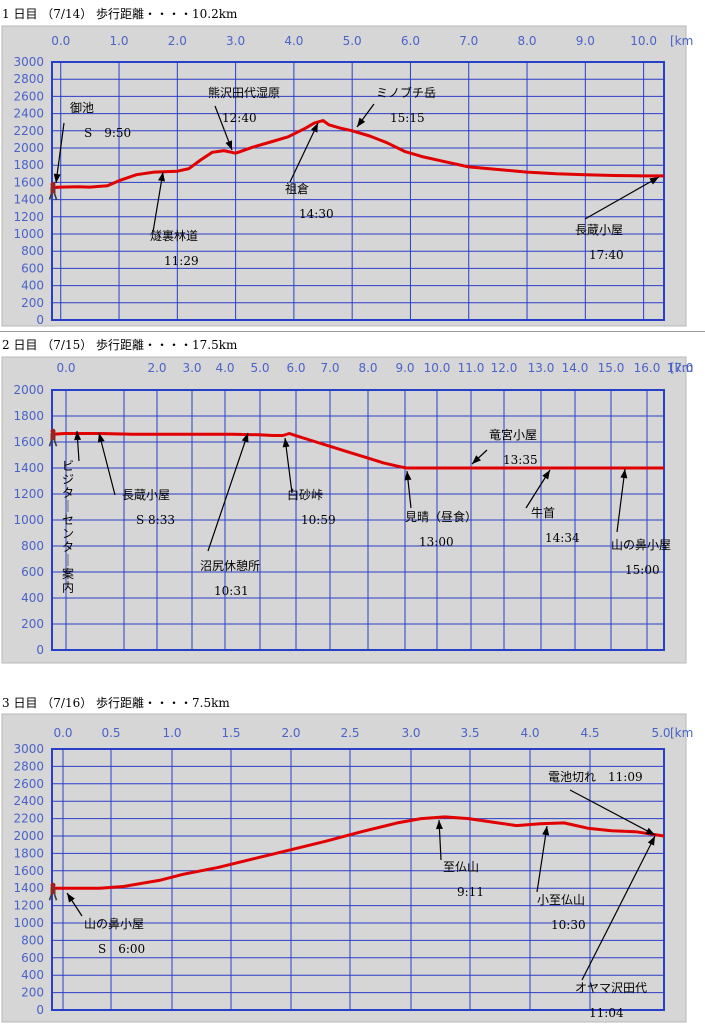 Image resolution: width=705 pixels, height=1028 pixels. What do you see at coordinates (555, 525) in the screenshot?
I see `annotation: 牛首 14:34` at bounding box center [555, 525].